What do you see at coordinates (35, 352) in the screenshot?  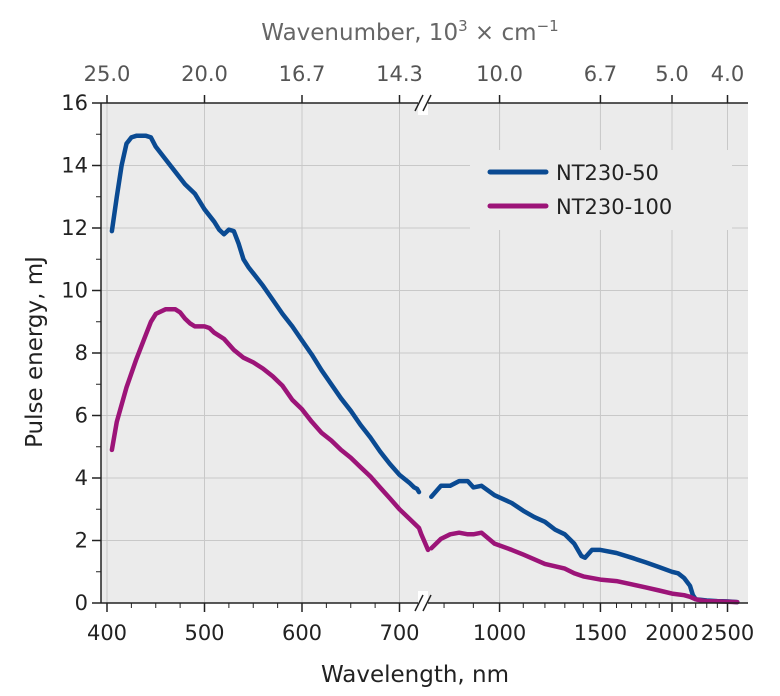 I see `y-axis-title: Pulse energy, mJ` at bounding box center [35, 352].